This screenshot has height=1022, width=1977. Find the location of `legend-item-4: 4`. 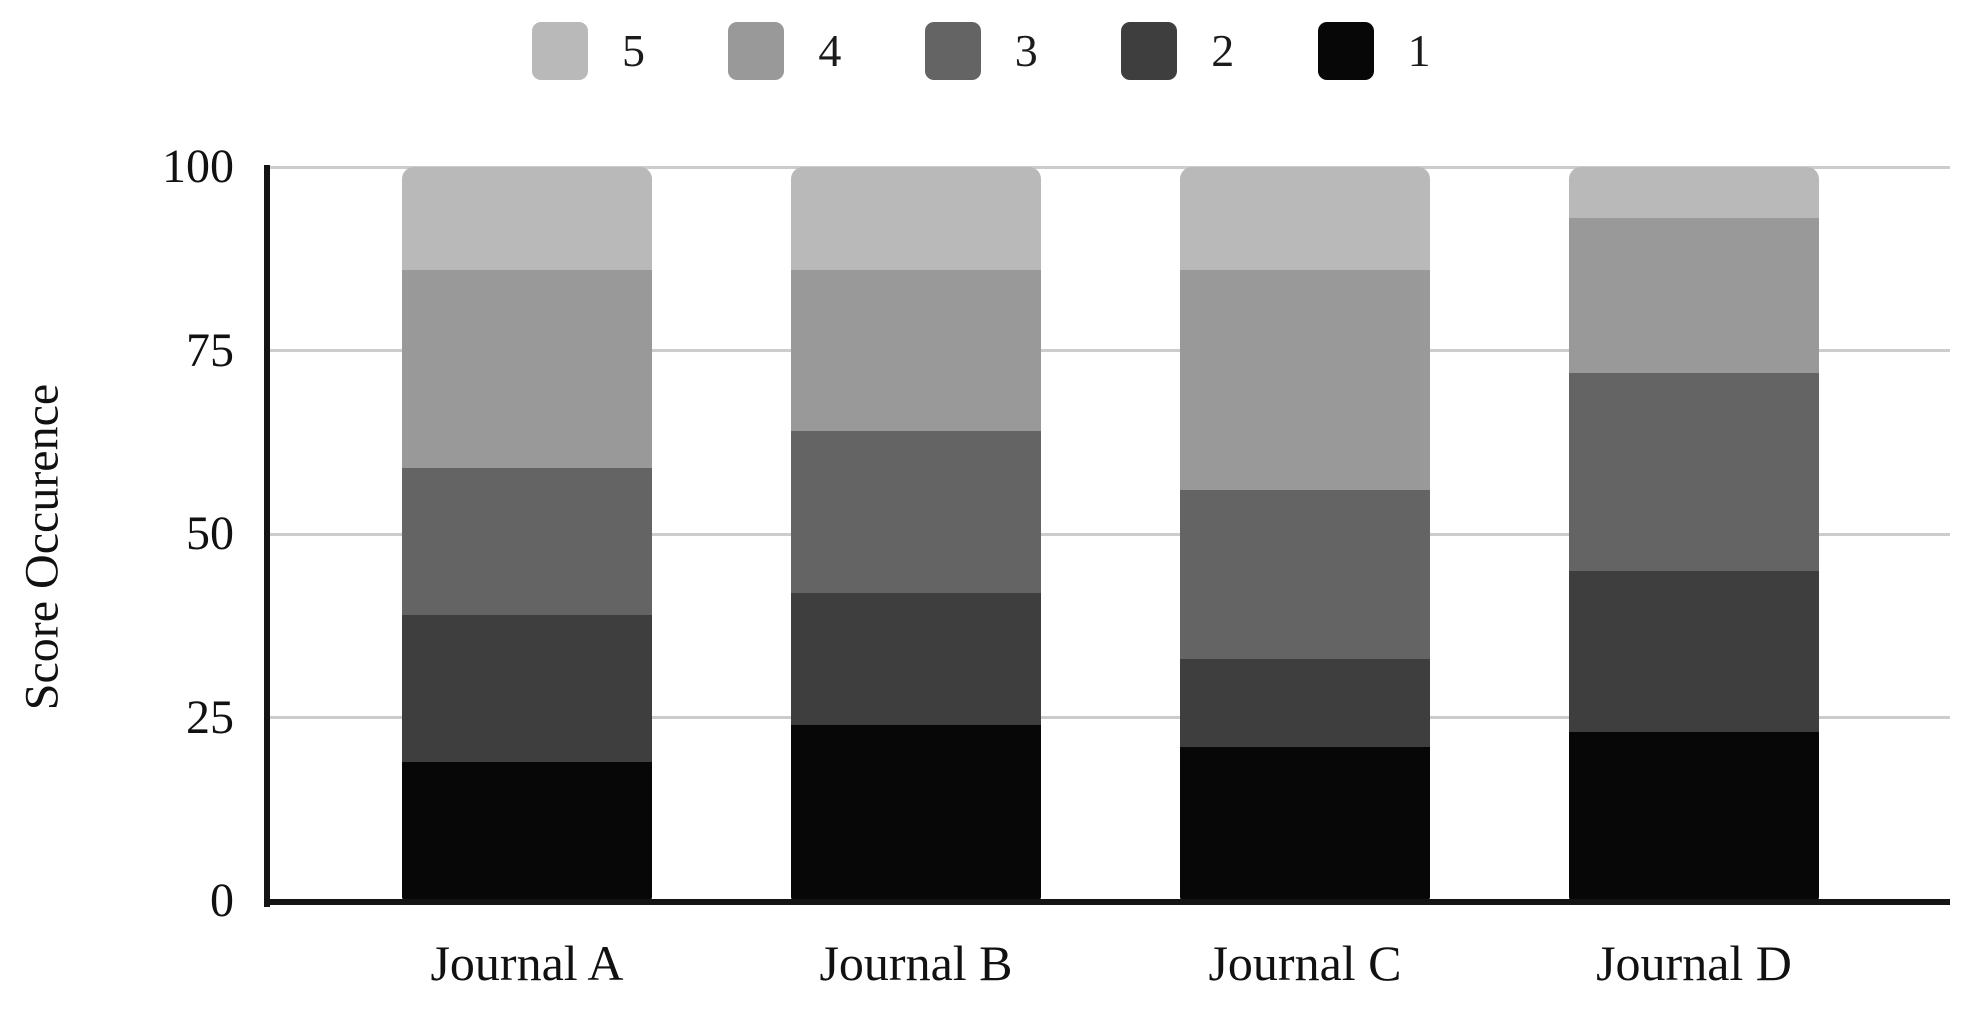

legend-item-4: 4 is located at coordinates (784, 51).